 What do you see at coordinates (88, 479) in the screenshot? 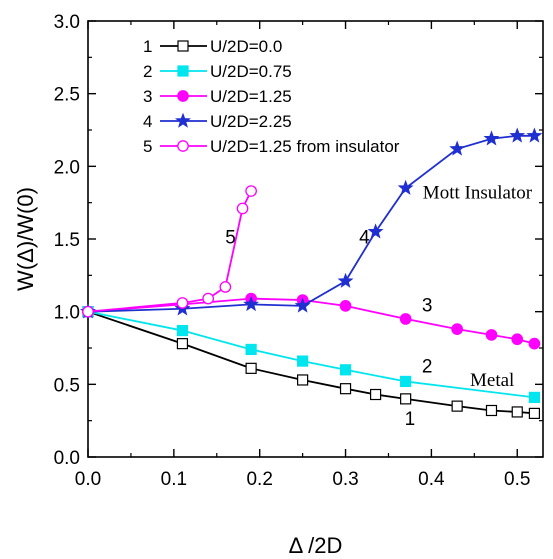
I see `x-tick-label: 0.0` at bounding box center [88, 479].